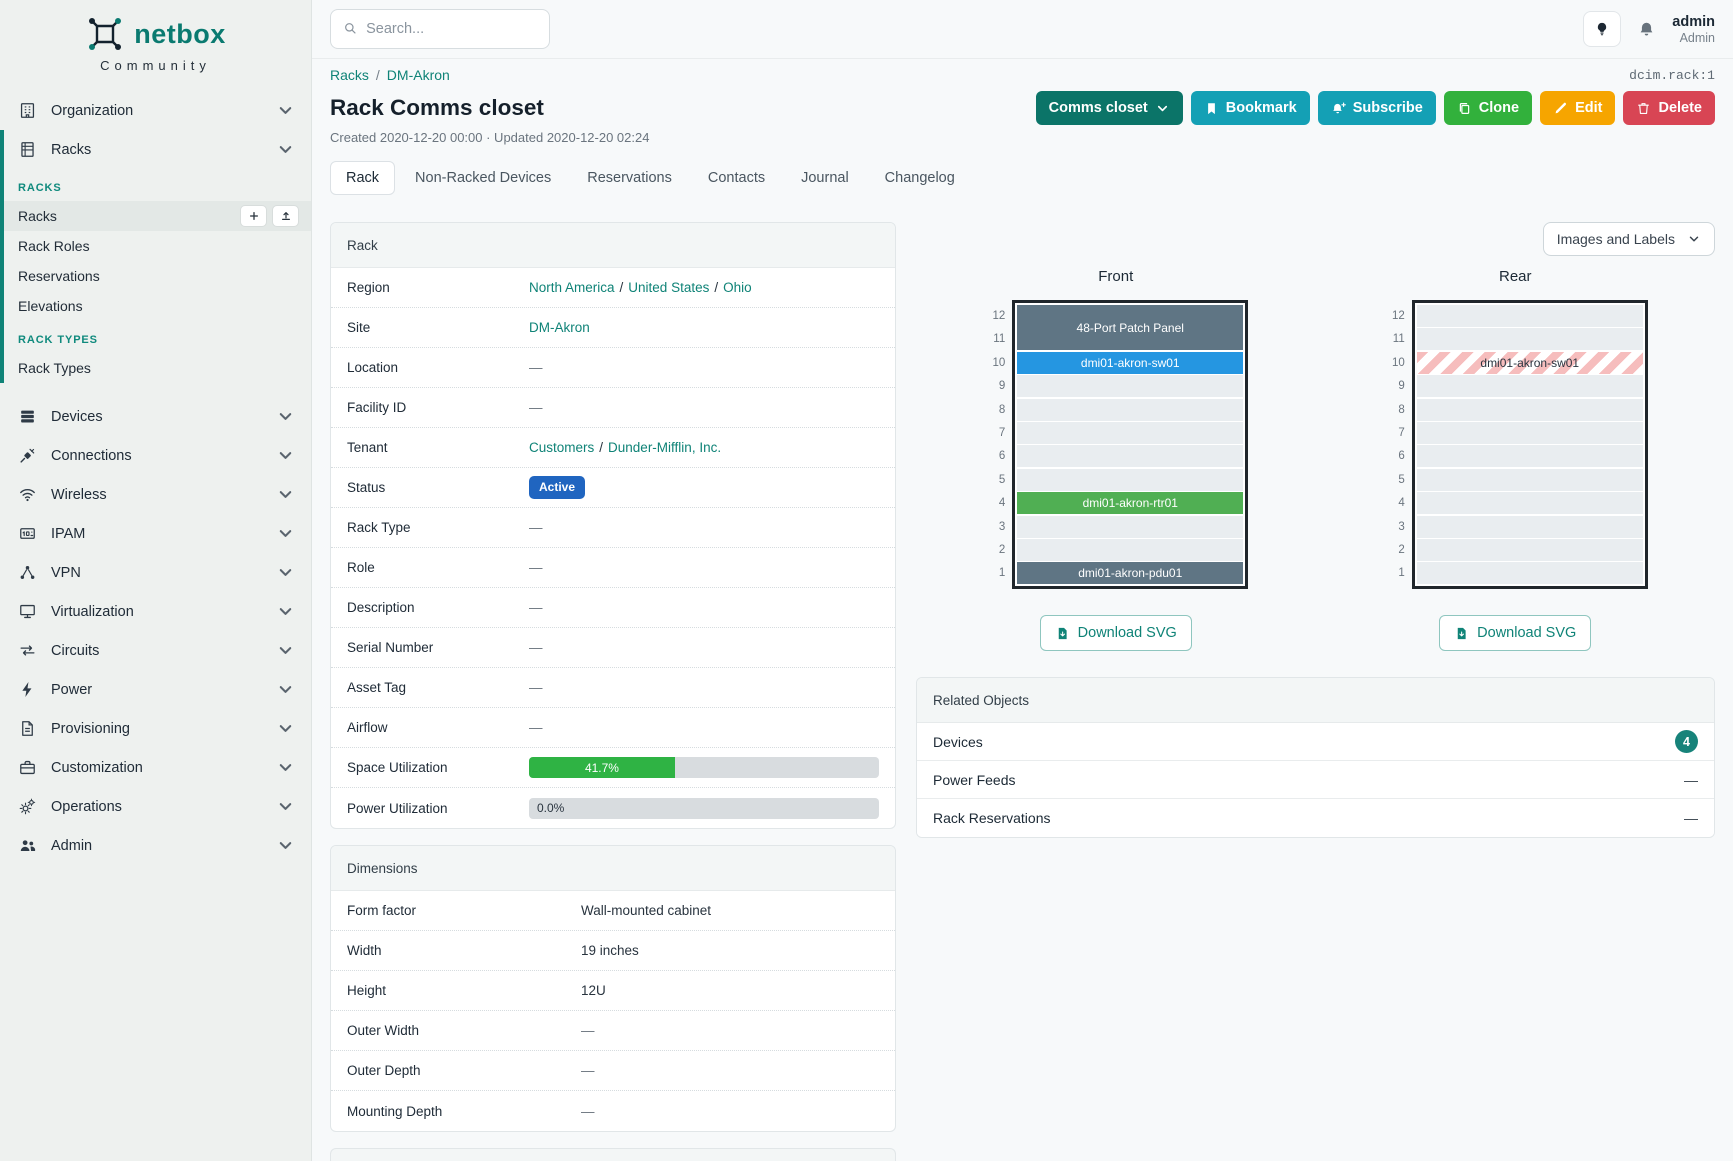 This screenshot has width=1733, height=1161. Describe the element at coordinates (384, 1070) in the screenshot. I see `field-label: Outer Depth` at that location.